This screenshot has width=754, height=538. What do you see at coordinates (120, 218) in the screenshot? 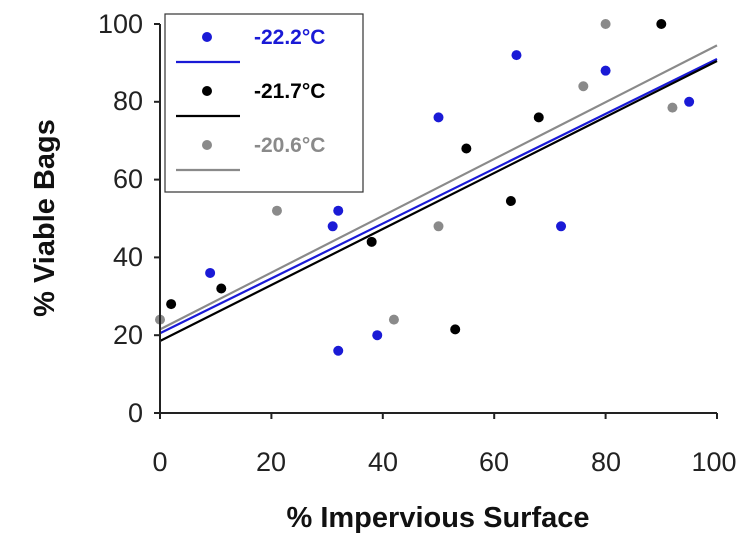
I see `y-tick-labels: 0 20 40 60 80 100` at bounding box center [120, 218].